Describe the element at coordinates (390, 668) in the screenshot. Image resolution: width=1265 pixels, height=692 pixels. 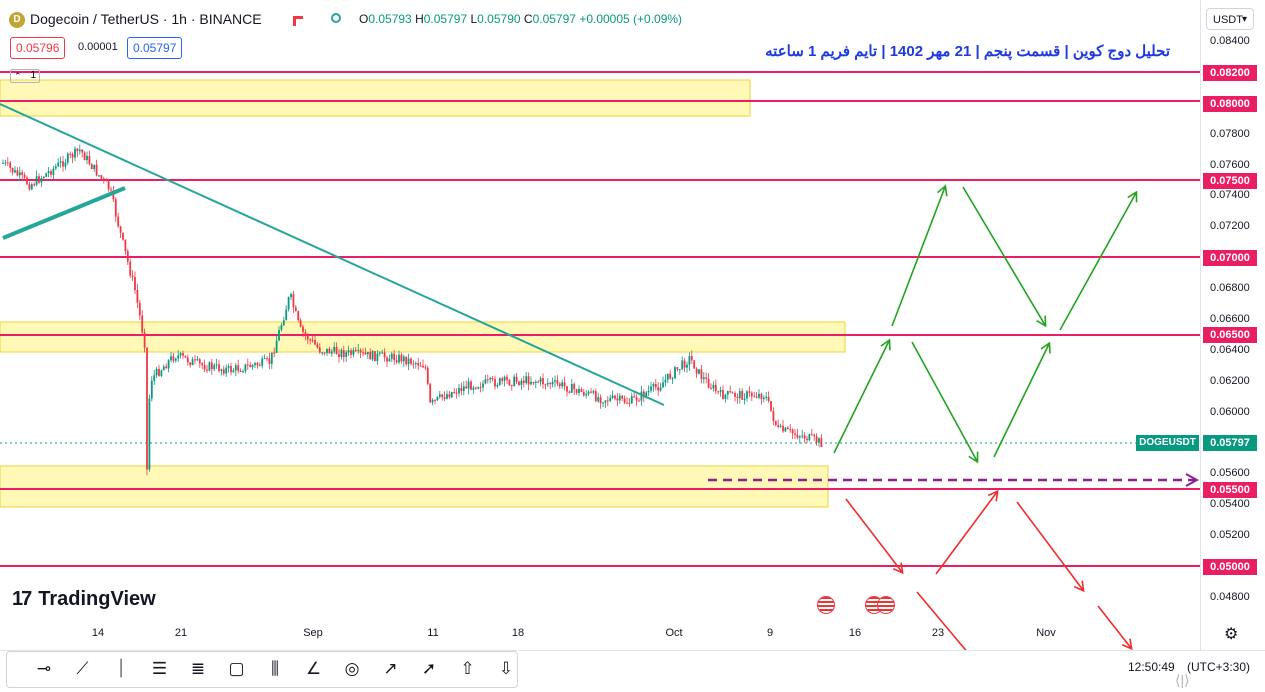
I see `arrow-marker-icon: ↗` at that location.